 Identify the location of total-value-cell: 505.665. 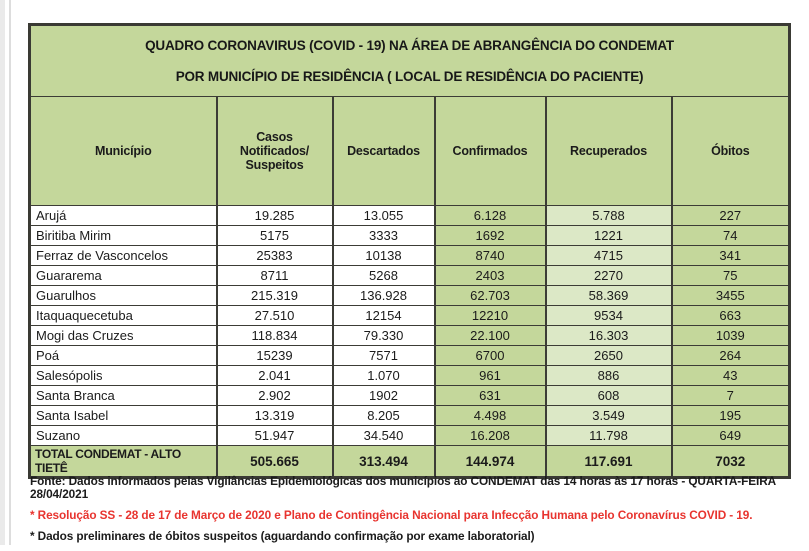
(274, 461).